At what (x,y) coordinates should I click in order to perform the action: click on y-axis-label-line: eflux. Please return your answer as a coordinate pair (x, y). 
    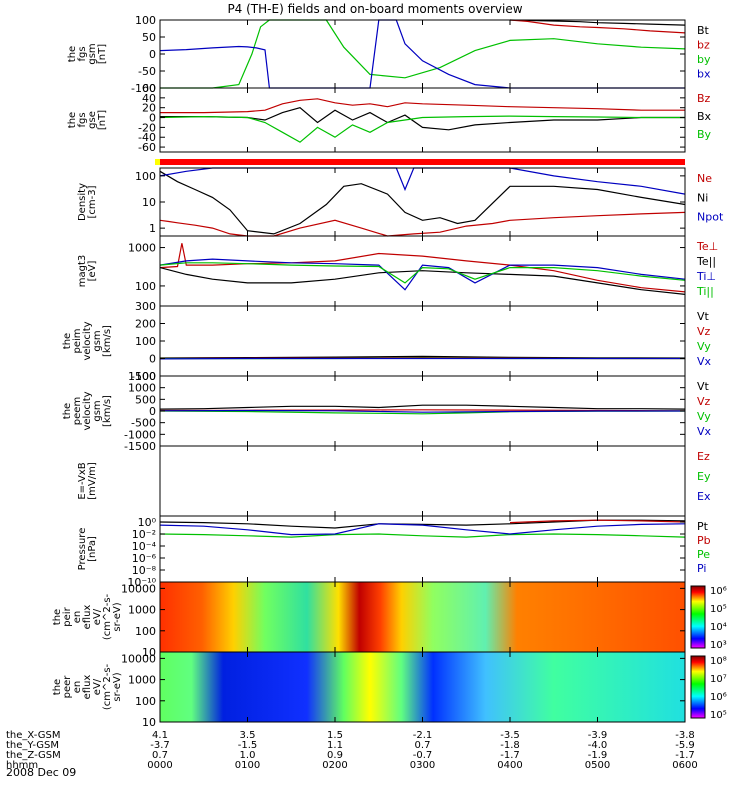
    Looking at the image, I should click on (87, 687).